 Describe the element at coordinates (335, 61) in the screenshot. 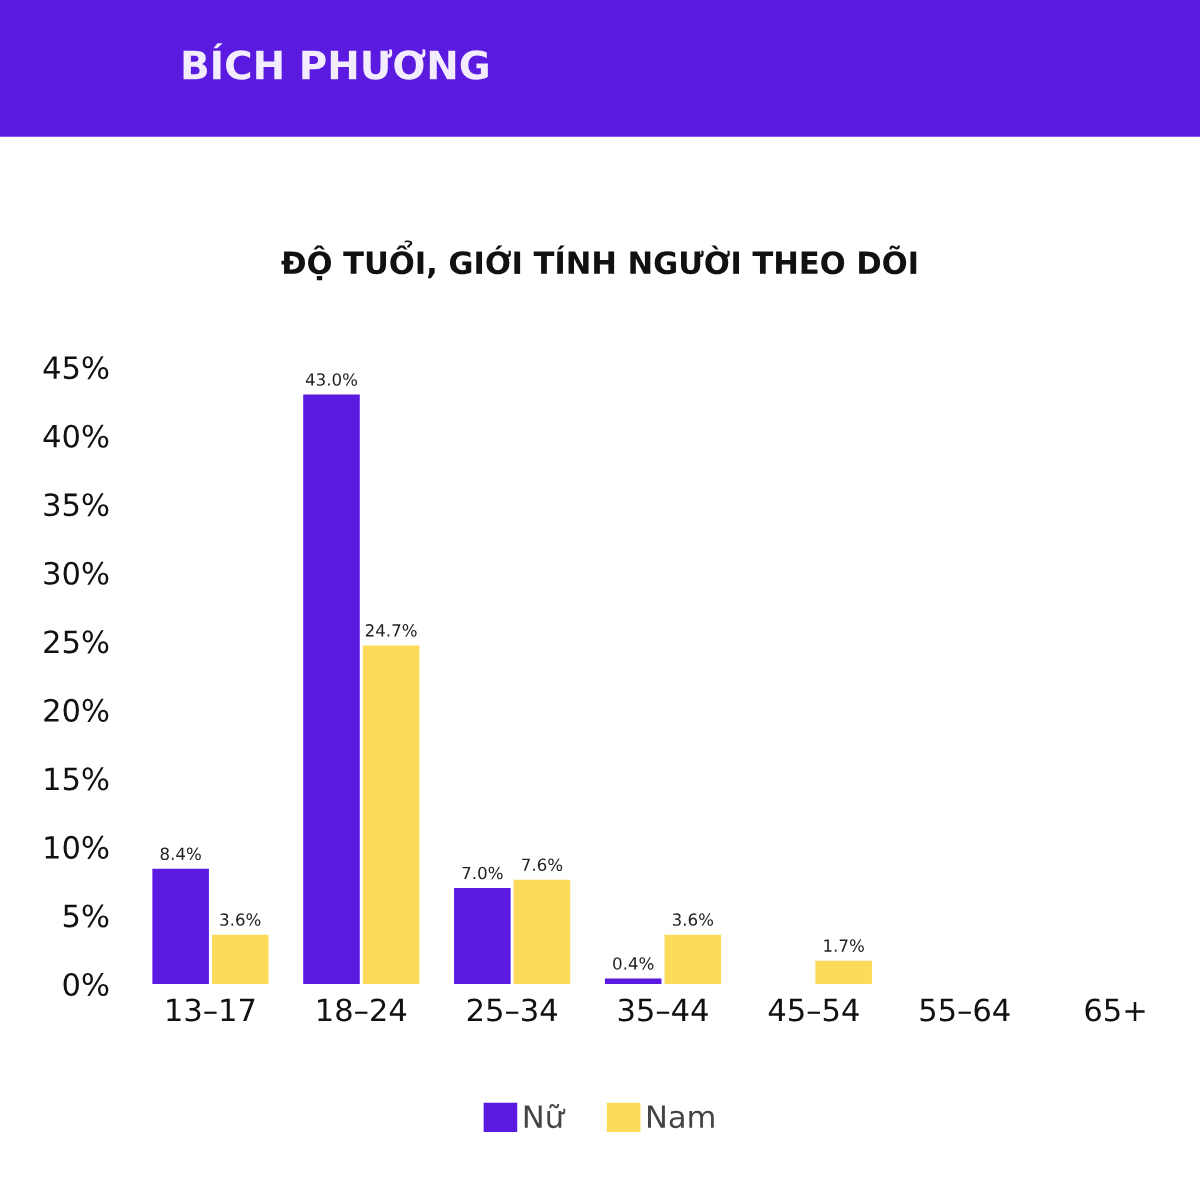

I see `text: BÍCH PHƯƠNG` at that location.